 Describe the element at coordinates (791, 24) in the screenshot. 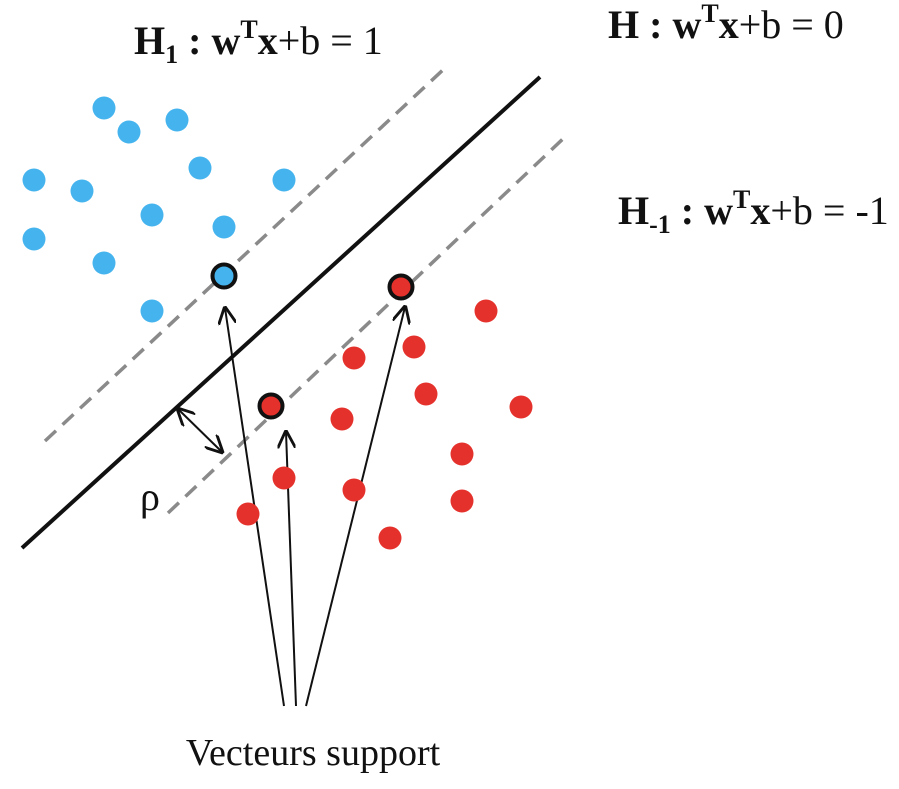

I see `label-h0-rest: +b = 0` at that location.